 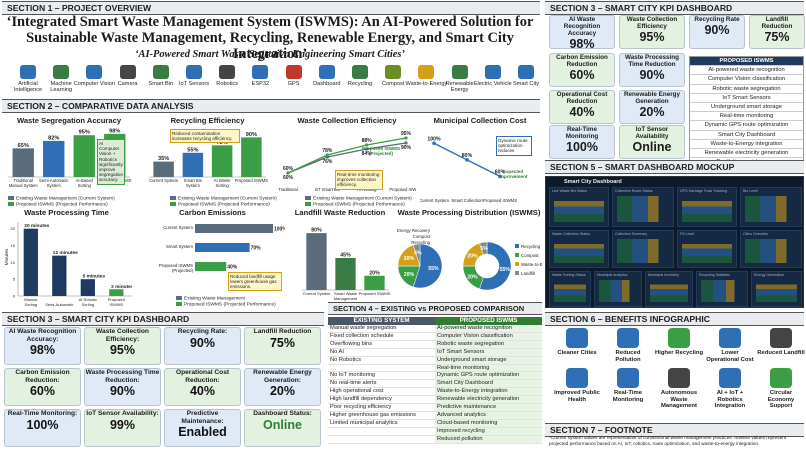 I want to click on kpi-card: Landfill Reduction 75%, so click(x=777, y=32).